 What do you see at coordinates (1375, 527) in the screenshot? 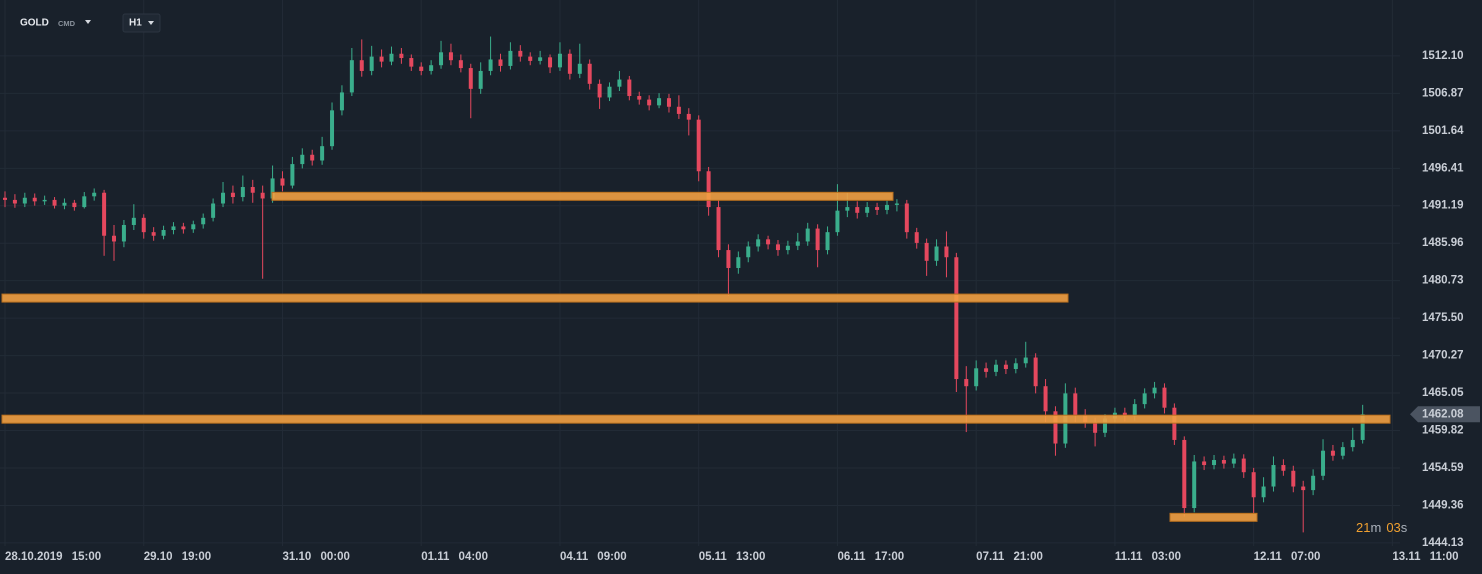
I see `countdown-part: m` at bounding box center [1375, 527].